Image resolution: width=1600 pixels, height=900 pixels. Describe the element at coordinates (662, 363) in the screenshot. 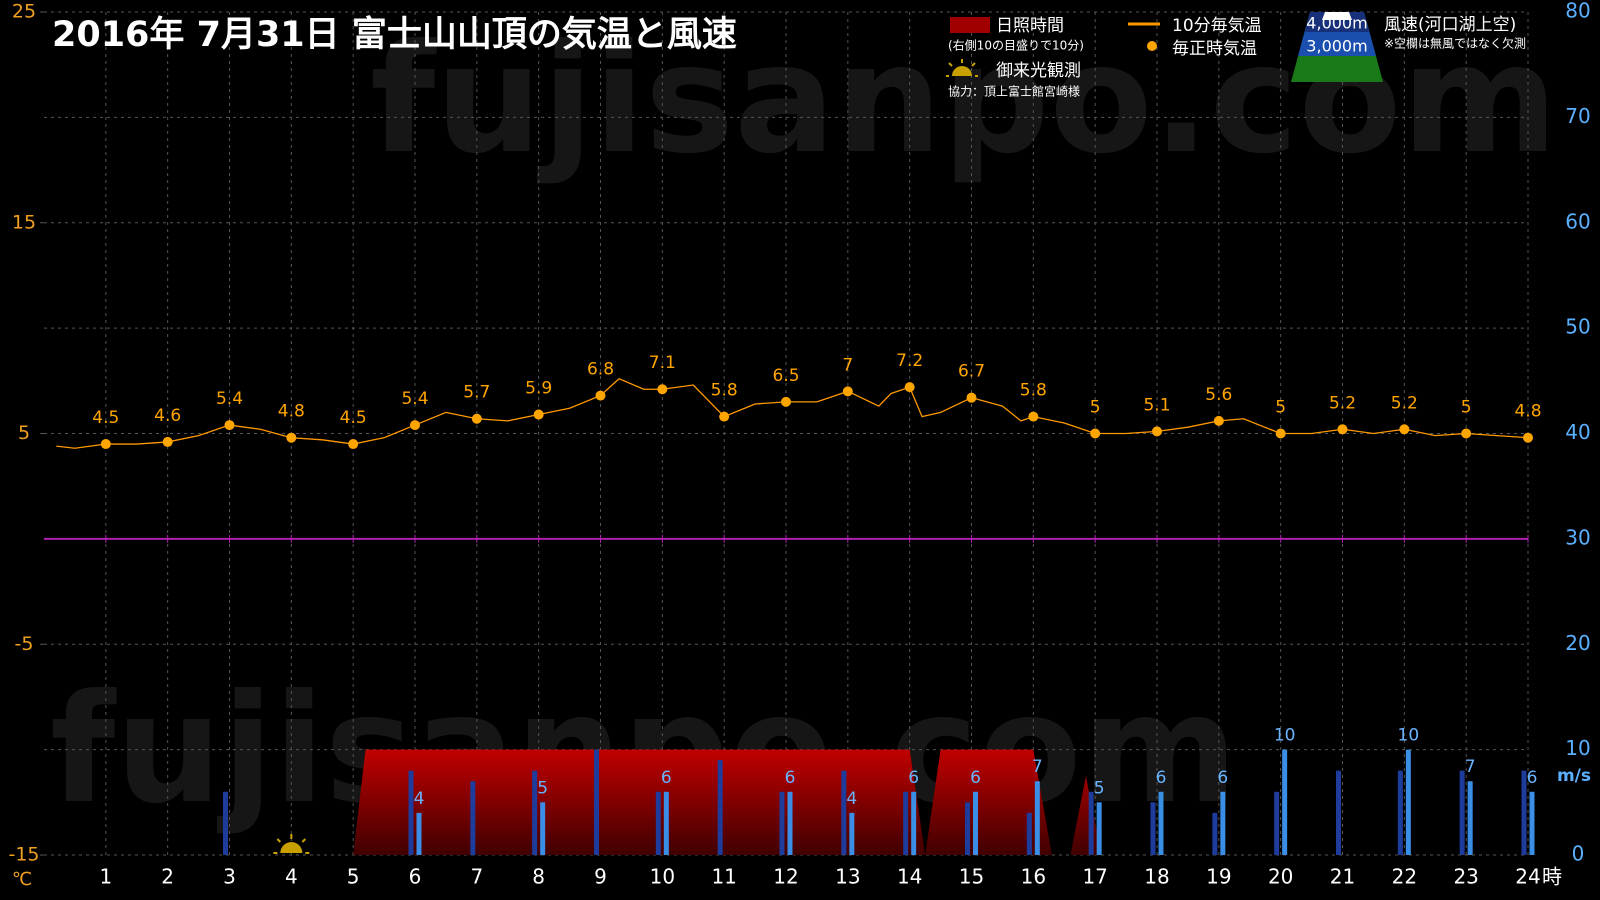

I see `data-label: 7.1` at that location.